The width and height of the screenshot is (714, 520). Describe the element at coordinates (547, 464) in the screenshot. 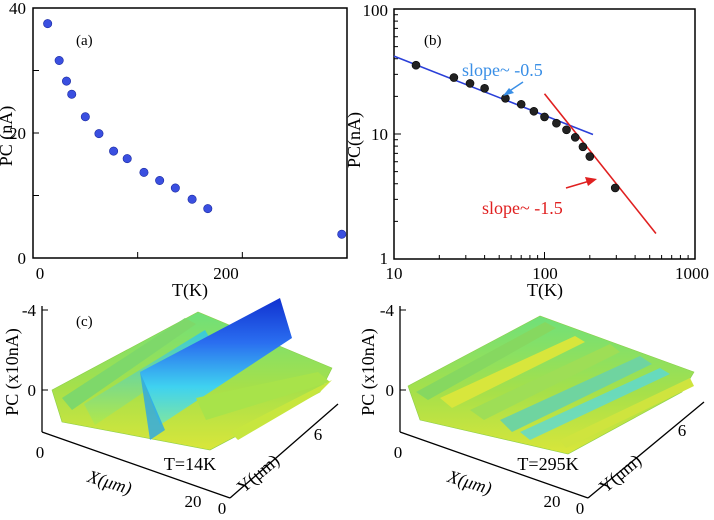

I see `d-temperature-annotation: T=295K` at that location.